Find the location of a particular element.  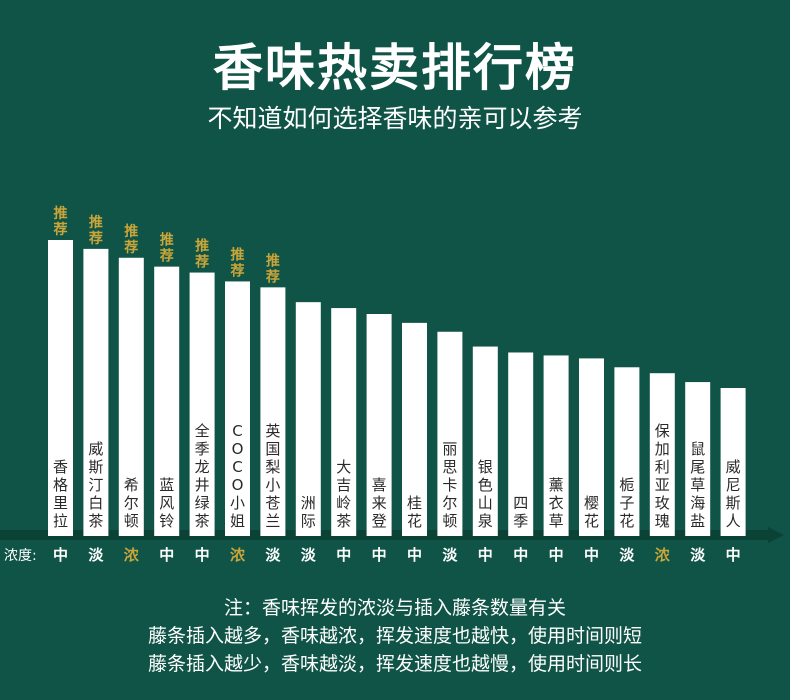

bar-label: 英国梨小苍兰 is located at coordinates (272, 476).